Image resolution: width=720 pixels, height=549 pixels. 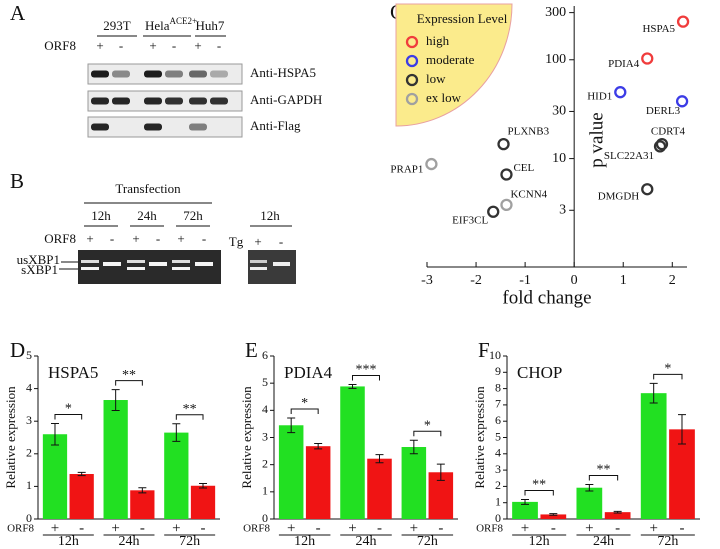 What do you see at coordinates (668, 132) in the screenshot?
I see `point-label: CDRT4` at bounding box center [668, 132].